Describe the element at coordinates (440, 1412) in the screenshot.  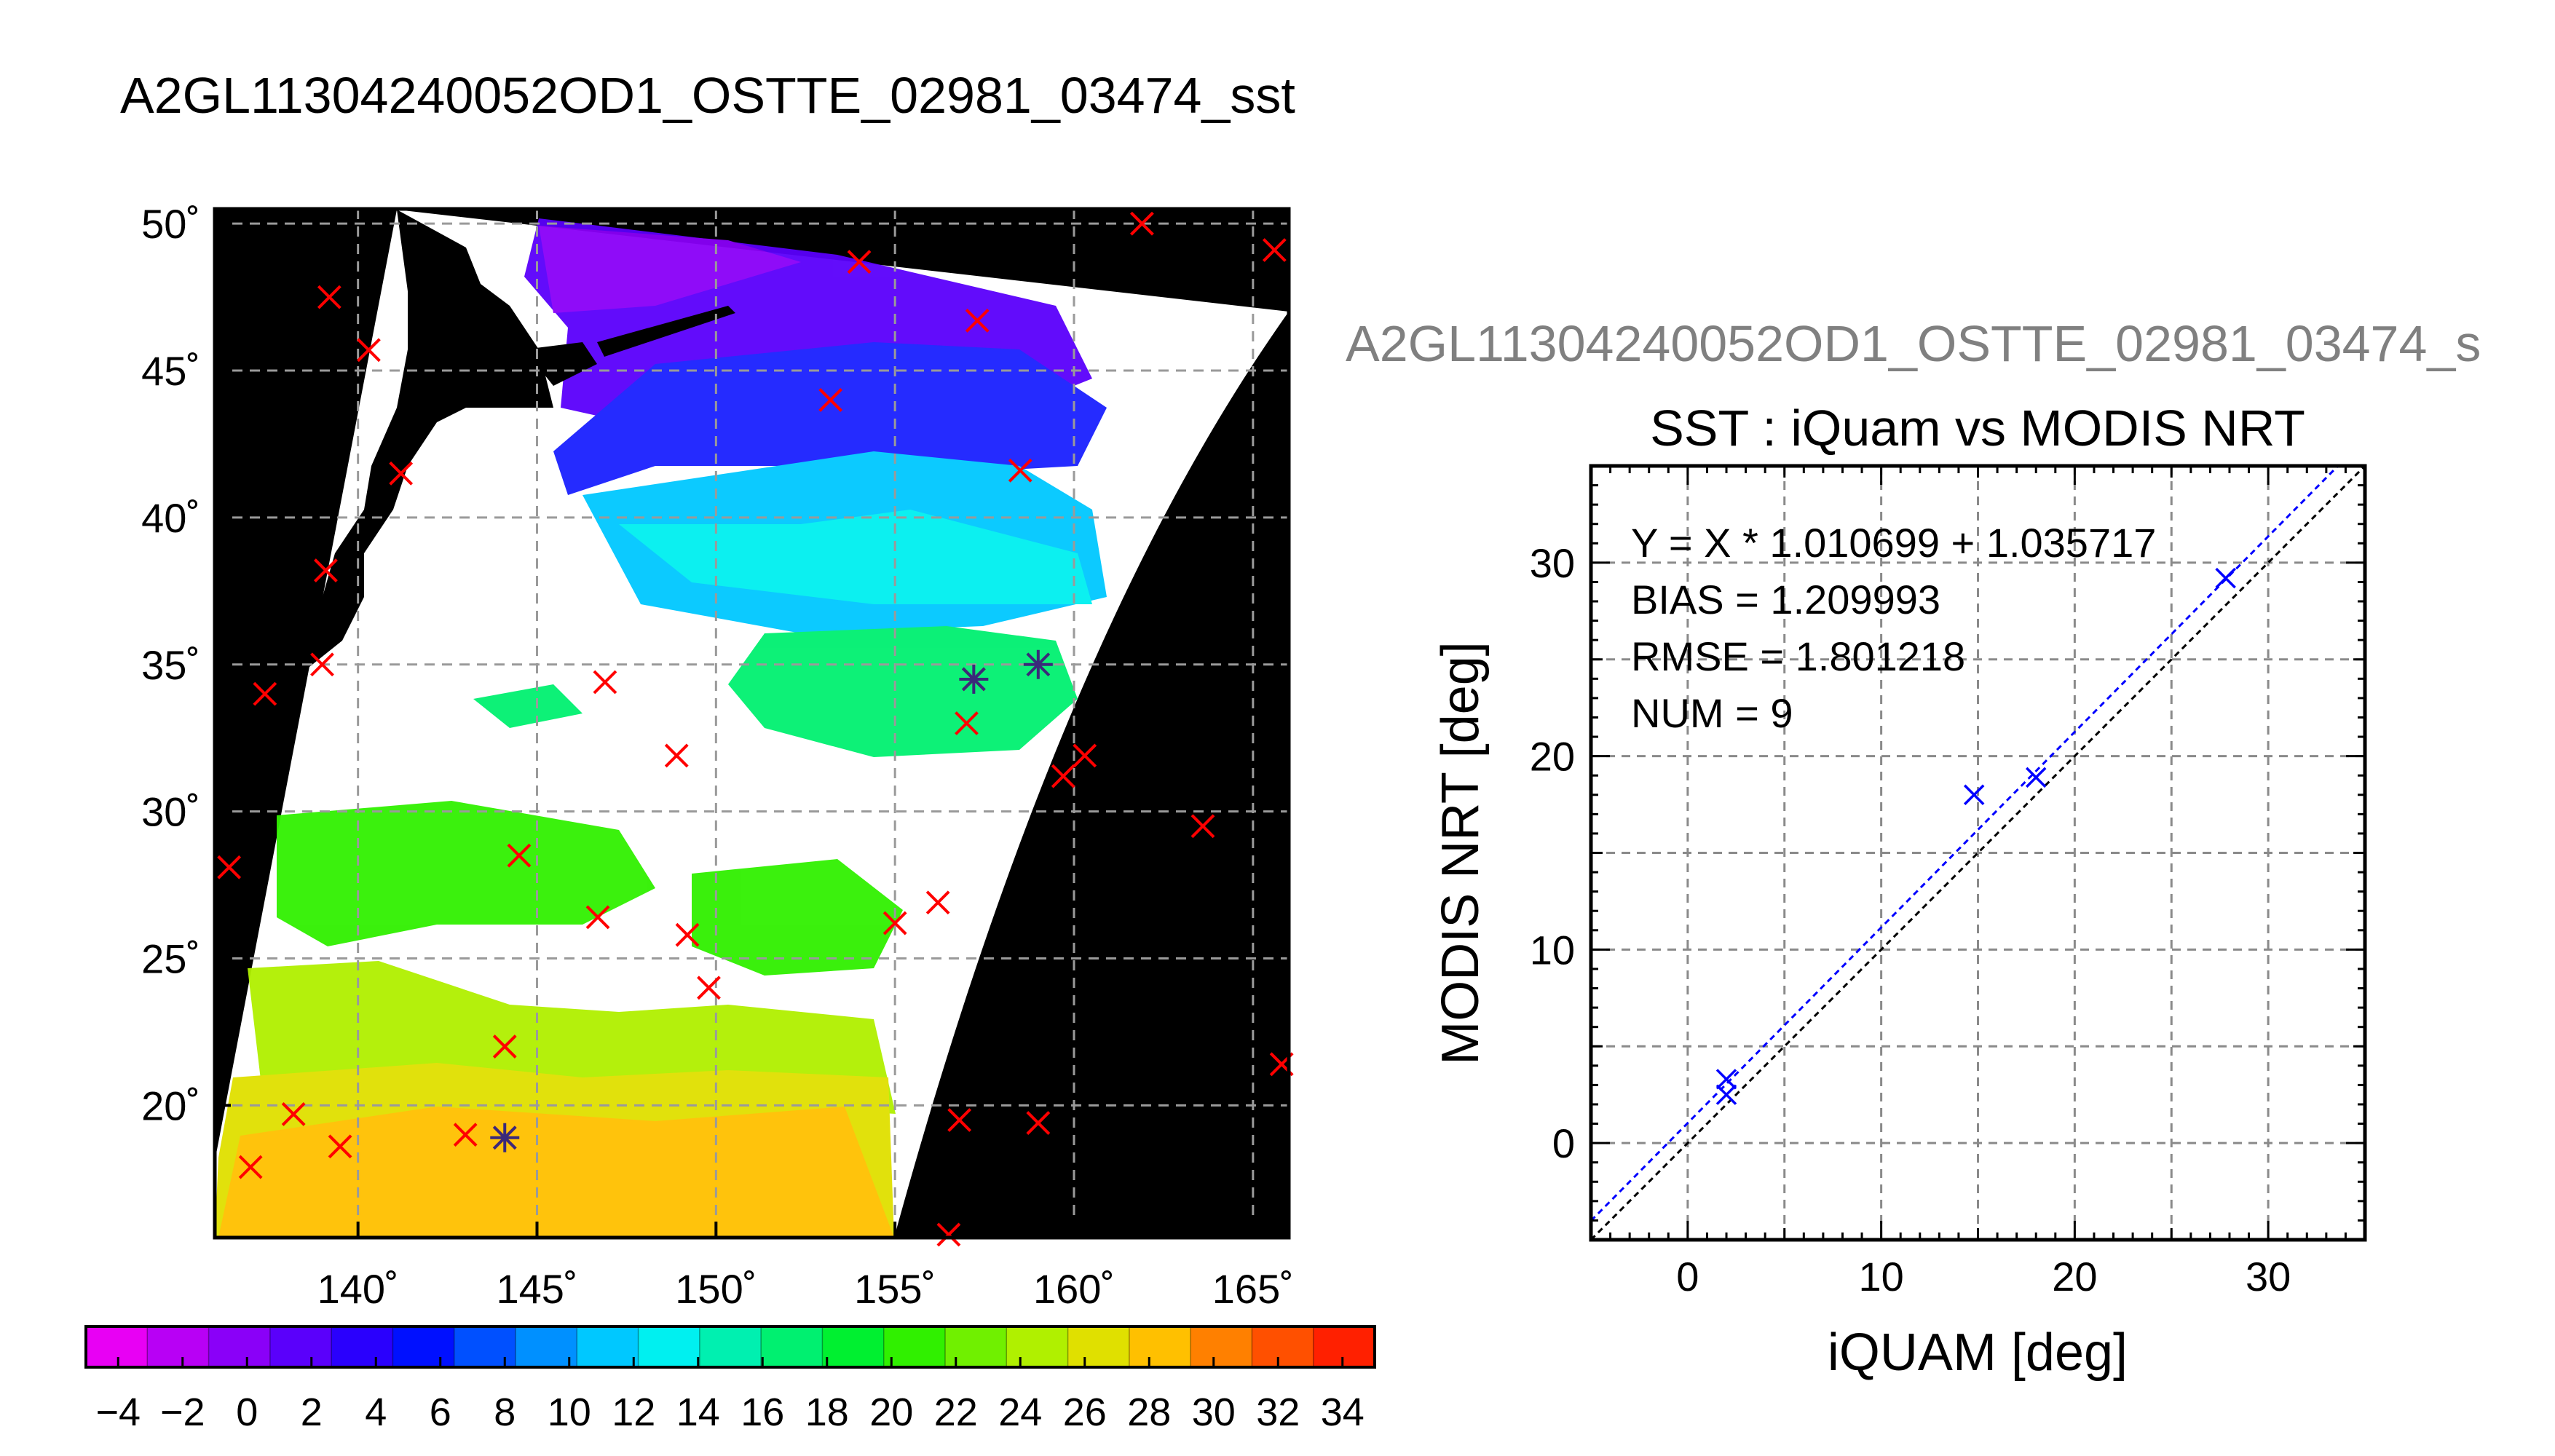
I see `colorbar-tick-label: 6` at that location.